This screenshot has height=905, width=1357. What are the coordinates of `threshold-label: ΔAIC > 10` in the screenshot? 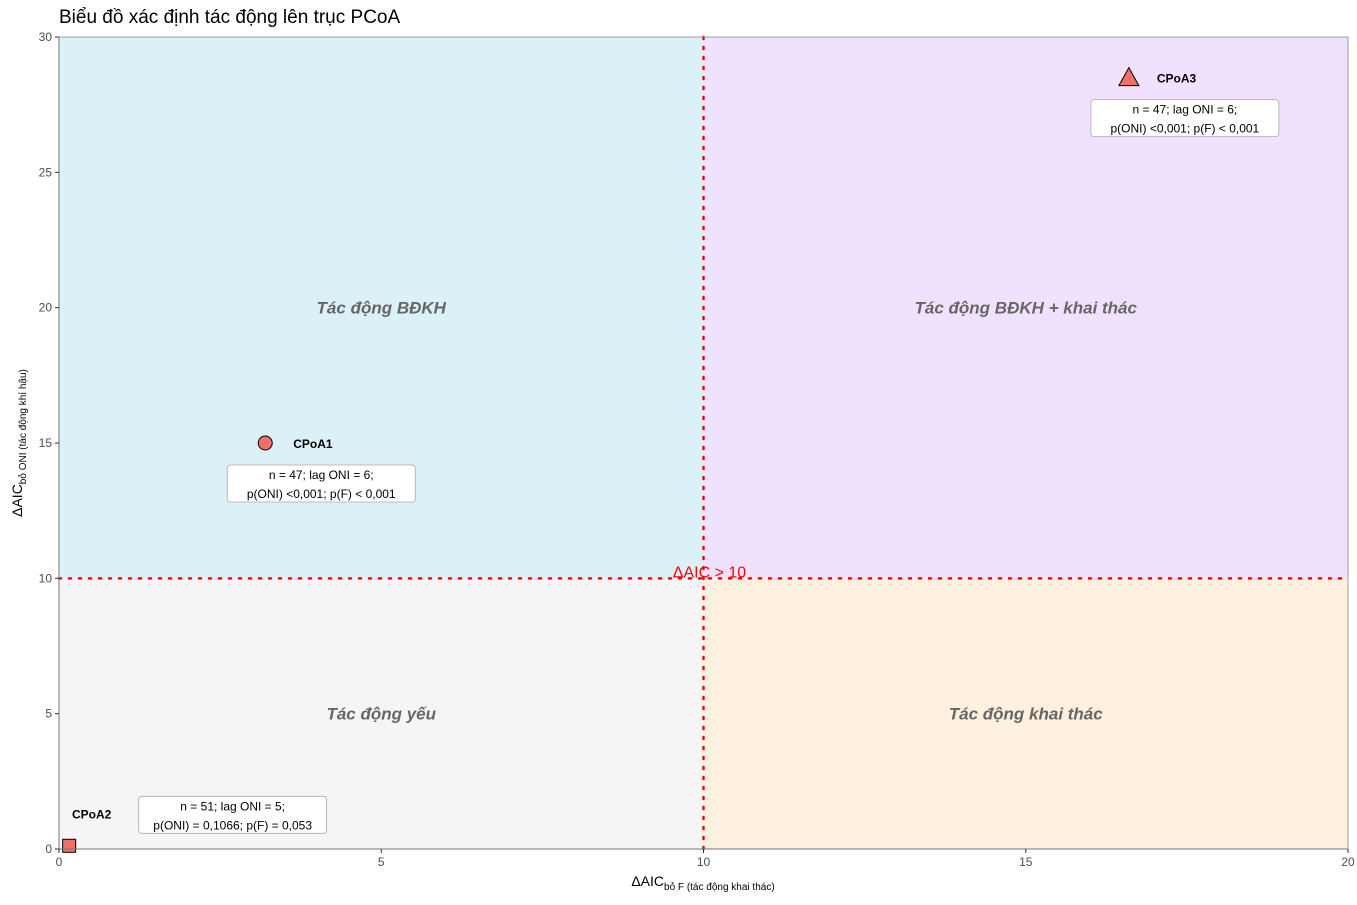 It's located at (709, 572).